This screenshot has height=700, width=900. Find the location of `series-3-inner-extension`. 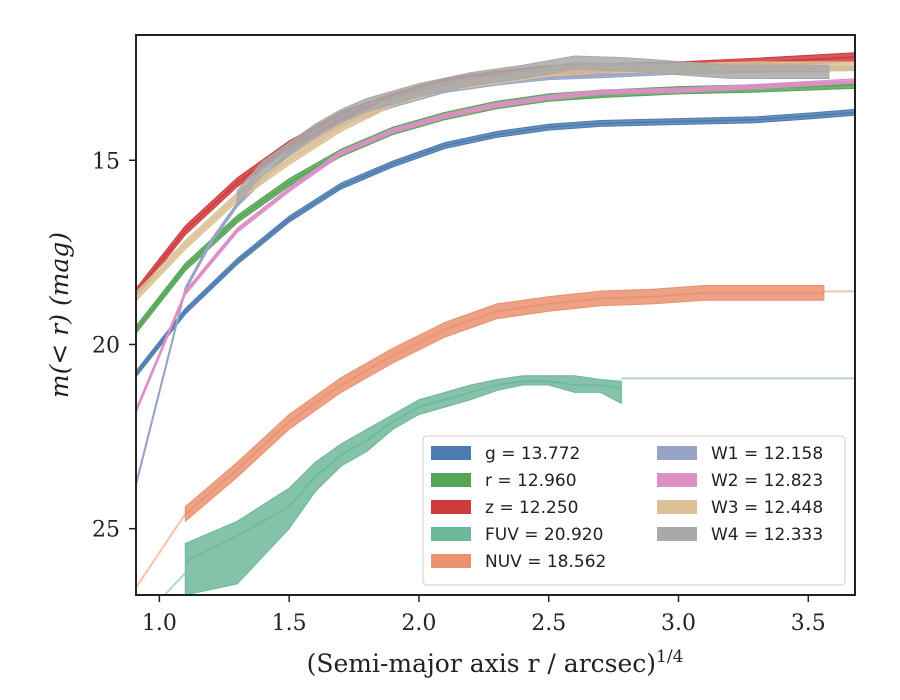

series-3-inner-extension is located at coordinates (175, 583).